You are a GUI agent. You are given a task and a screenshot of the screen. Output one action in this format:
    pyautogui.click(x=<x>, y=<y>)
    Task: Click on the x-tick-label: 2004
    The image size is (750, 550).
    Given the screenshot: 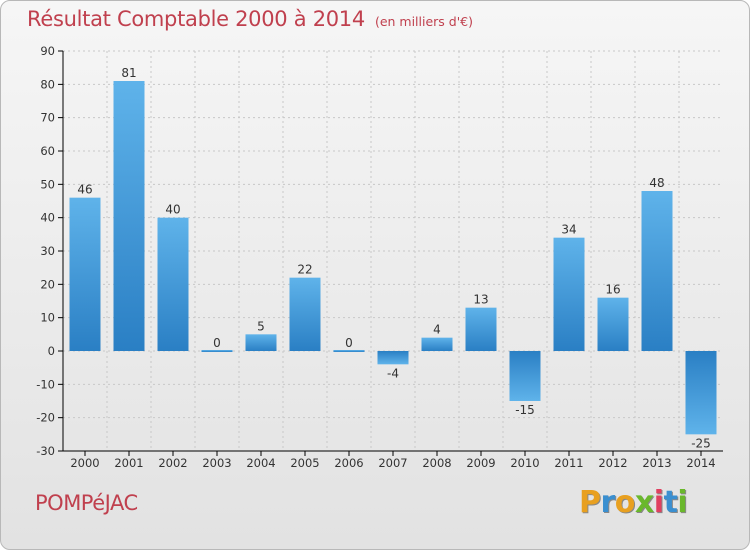 What is the action you would take?
    pyautogui.click(x=260, y=463)
    